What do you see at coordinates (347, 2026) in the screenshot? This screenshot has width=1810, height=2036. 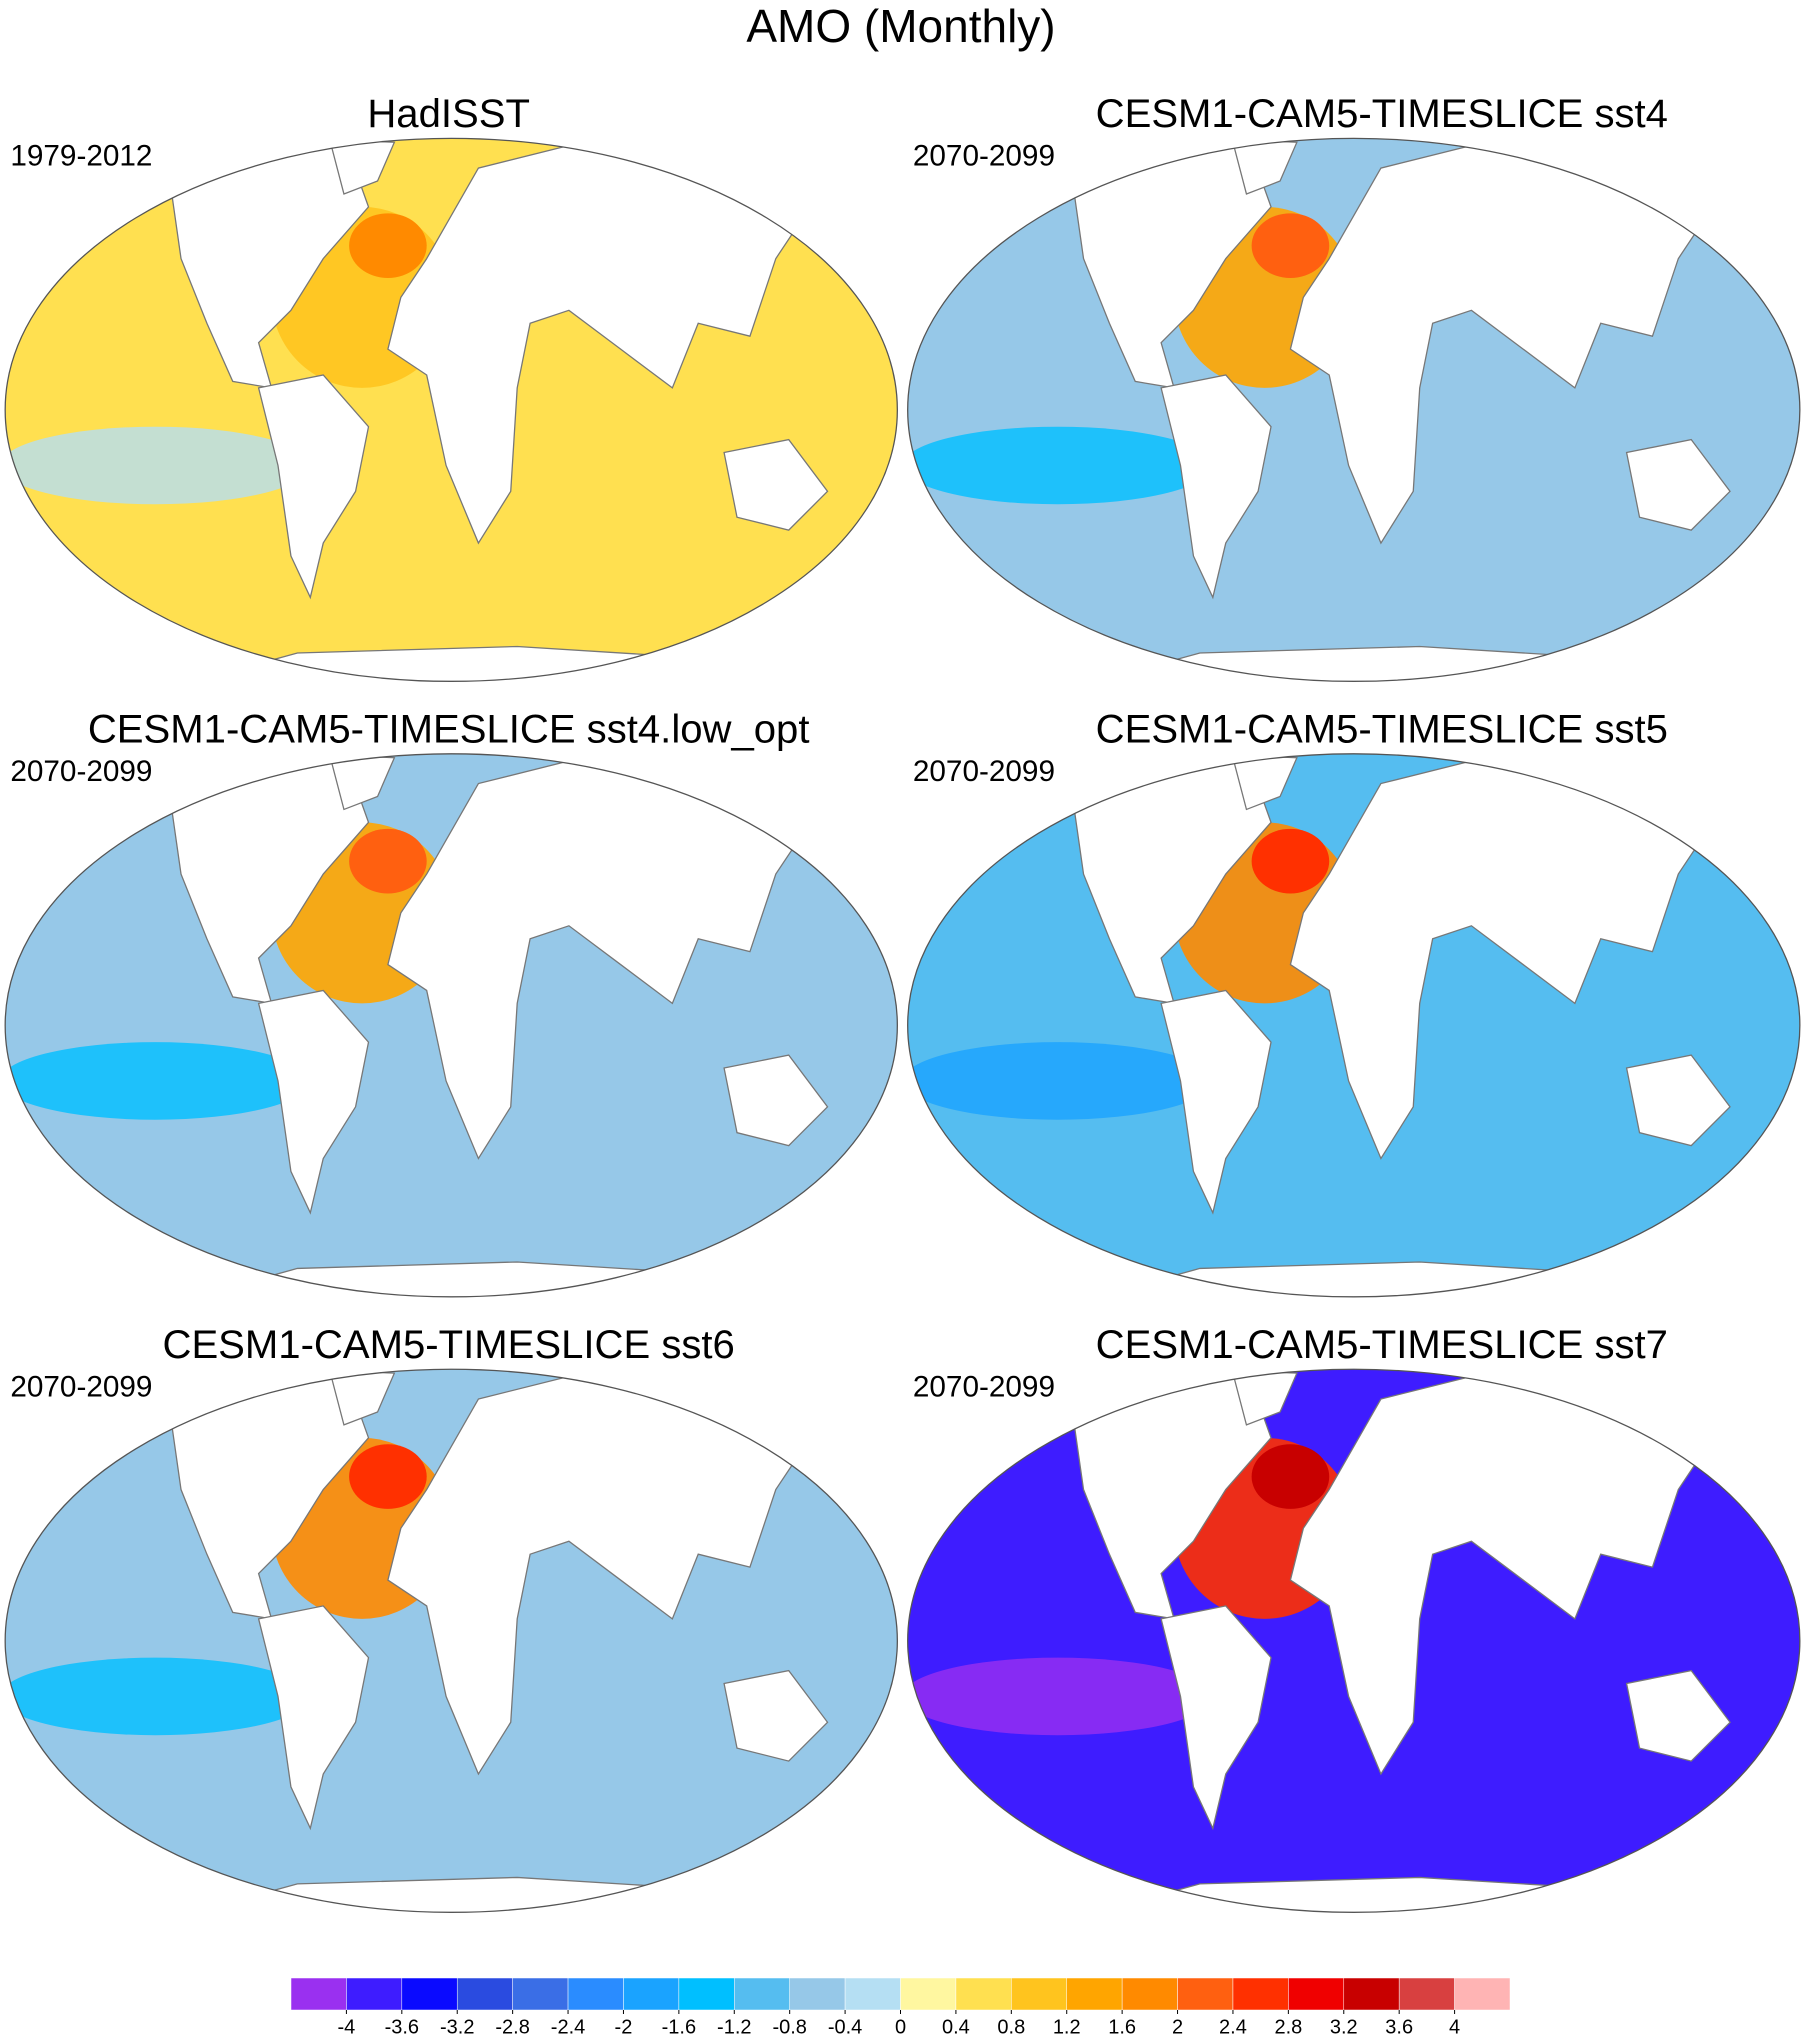 I see `tick-label: -4` at bounding box center [347, 2026].